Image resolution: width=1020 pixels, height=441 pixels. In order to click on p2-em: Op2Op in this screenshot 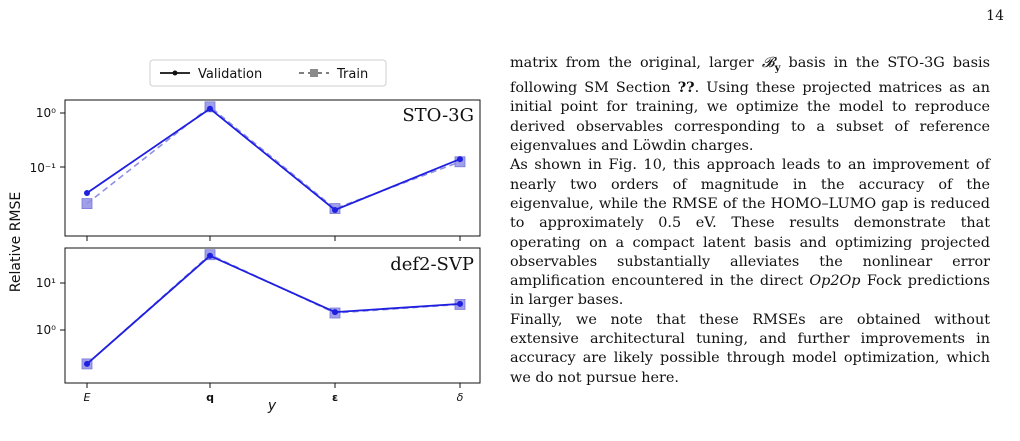, I will do `click(835, 281)`.